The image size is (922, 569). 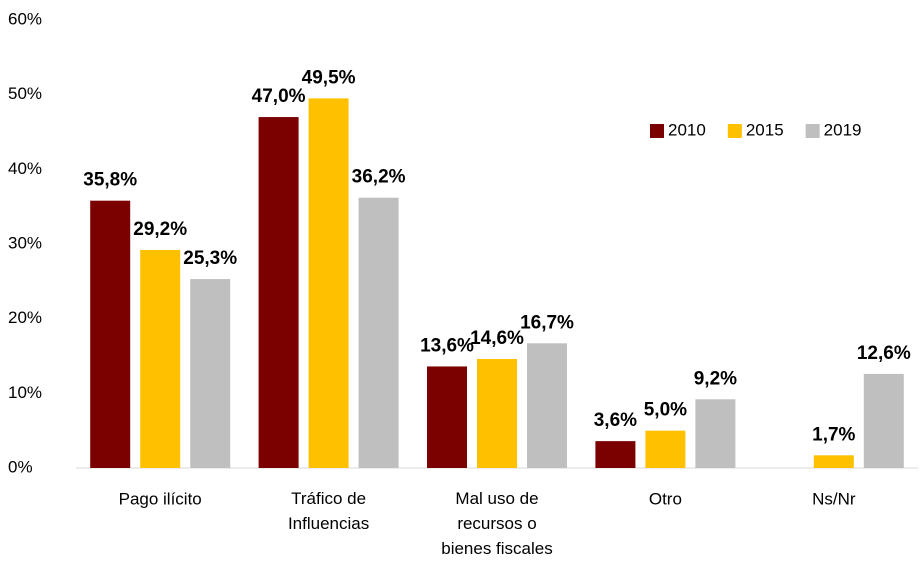 I want to click on y-tick-label: 10%, so click(x=25, y=392).